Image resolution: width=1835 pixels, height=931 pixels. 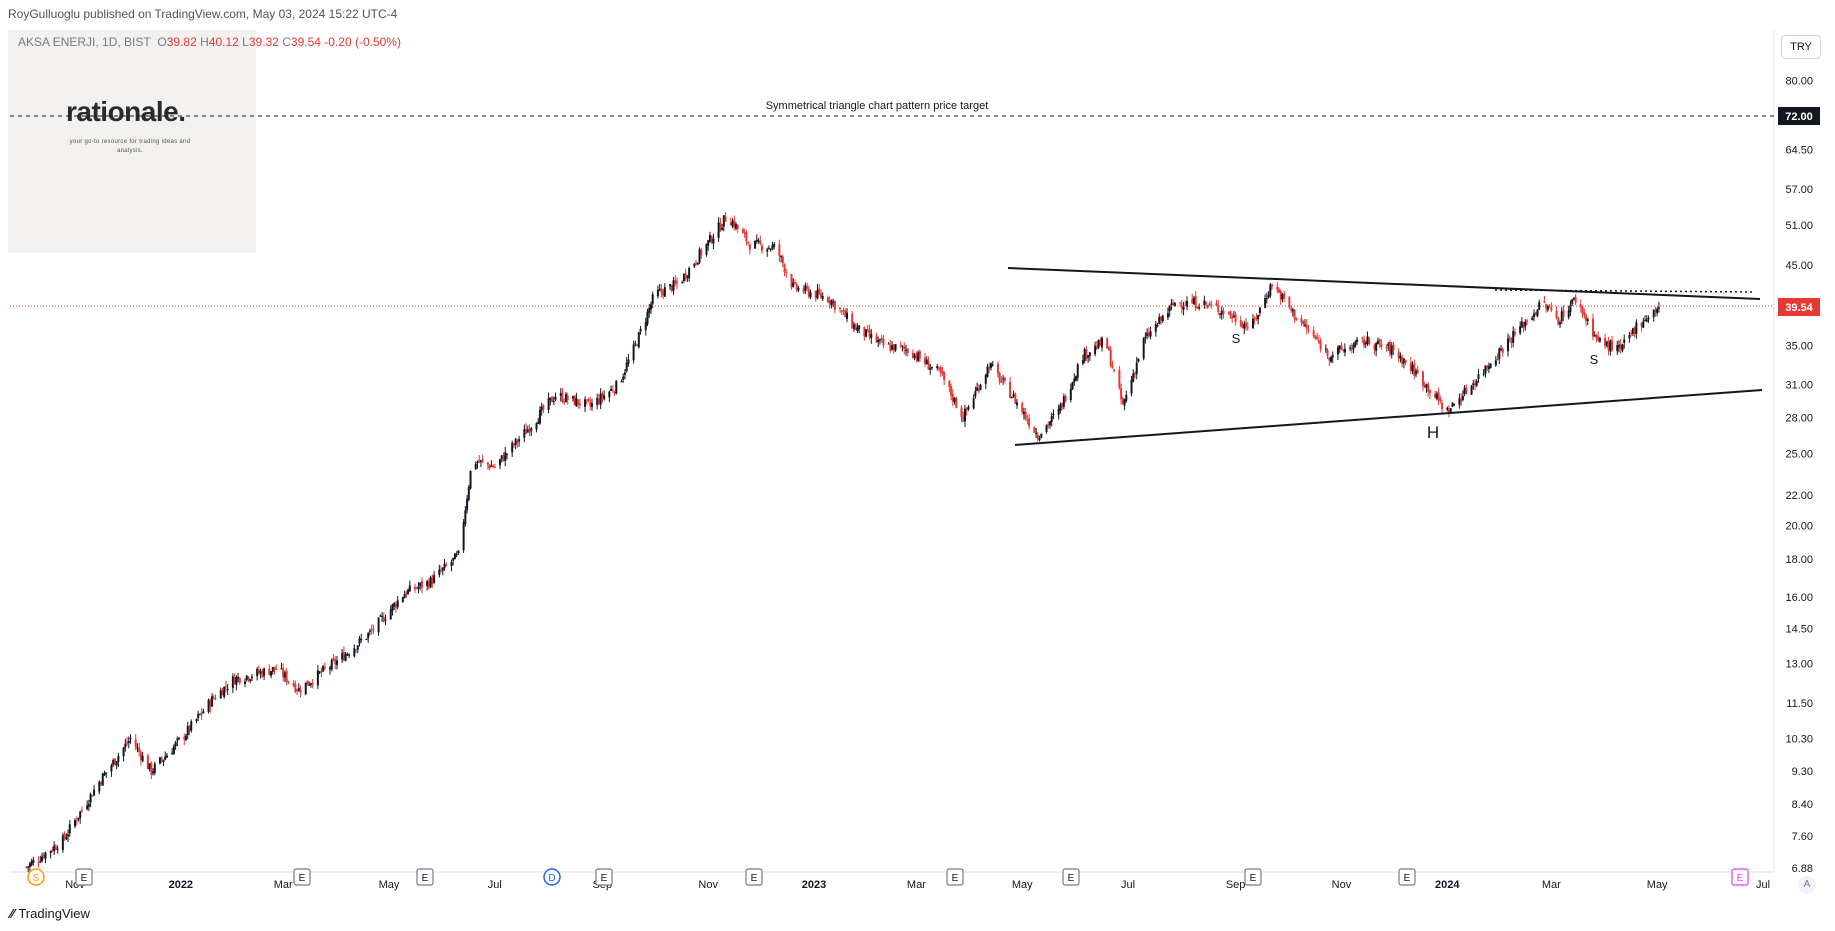 What do you see at coordinates (1799, 266) in the screenshot?
I see `y-tick-label: 45.00` at bounding box center [1799, 266].